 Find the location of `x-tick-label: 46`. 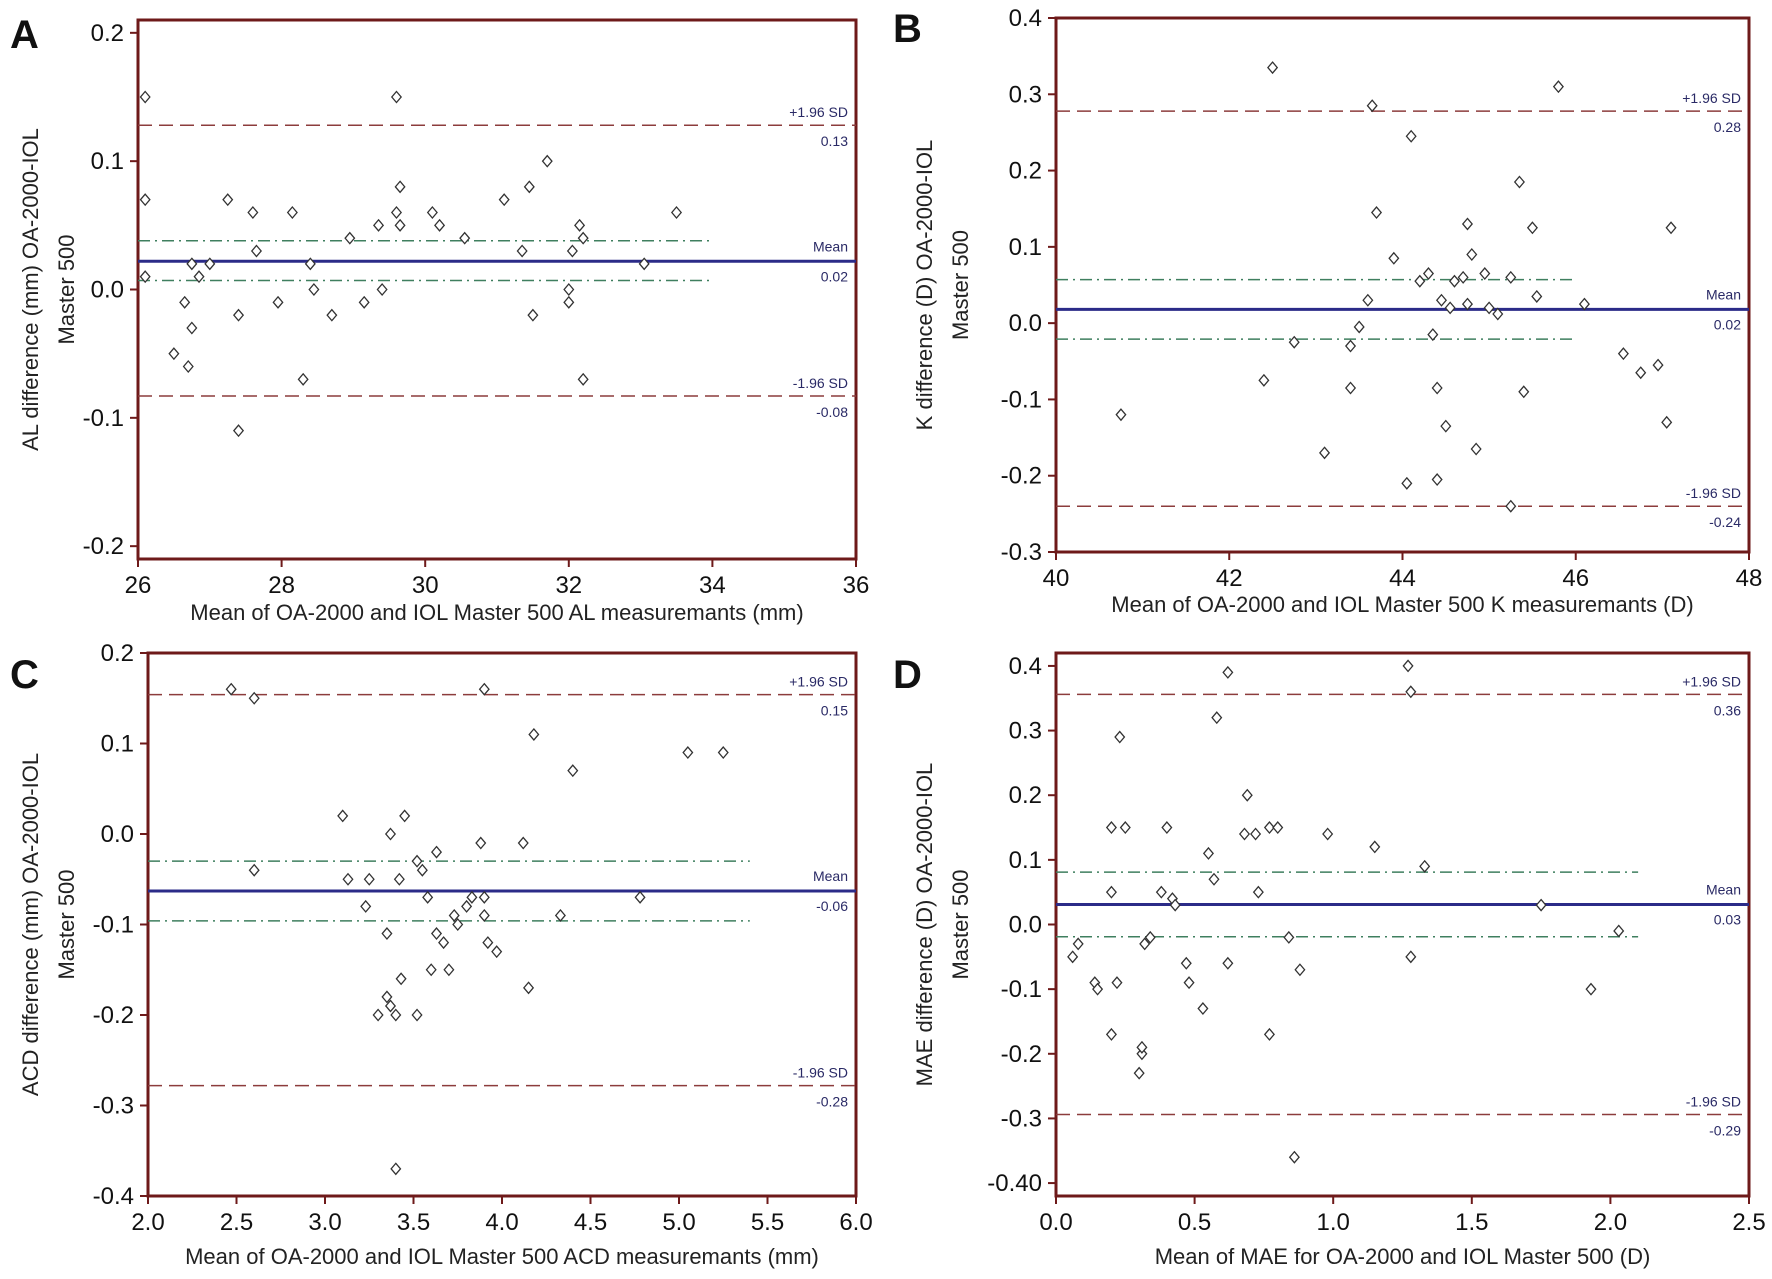

x-tick-label: 46 is located at coordinates (1575, 578).